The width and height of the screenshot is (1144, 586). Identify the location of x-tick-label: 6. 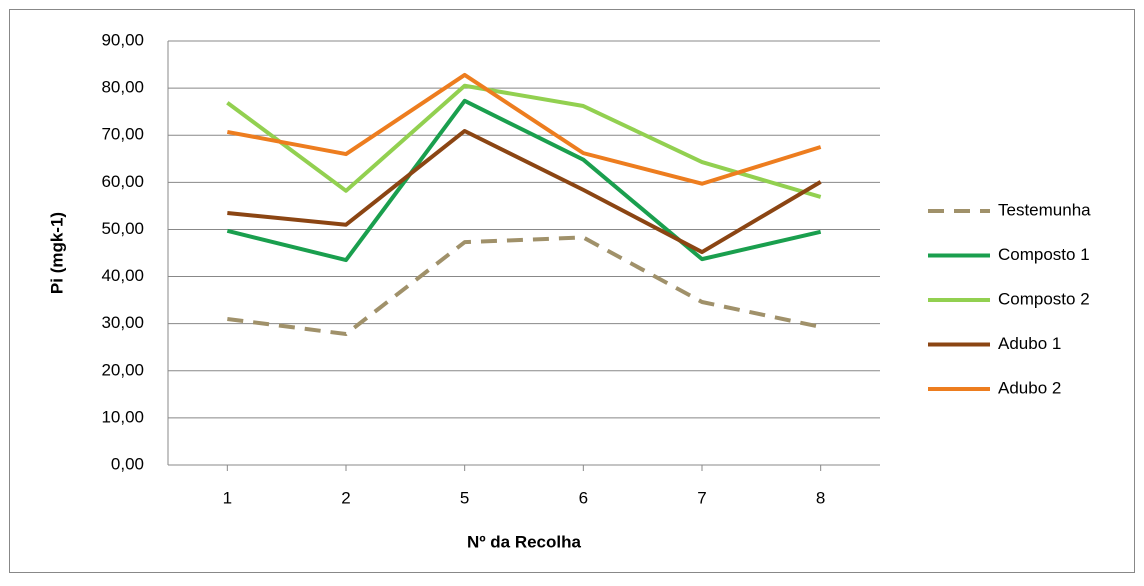
(583, 497).